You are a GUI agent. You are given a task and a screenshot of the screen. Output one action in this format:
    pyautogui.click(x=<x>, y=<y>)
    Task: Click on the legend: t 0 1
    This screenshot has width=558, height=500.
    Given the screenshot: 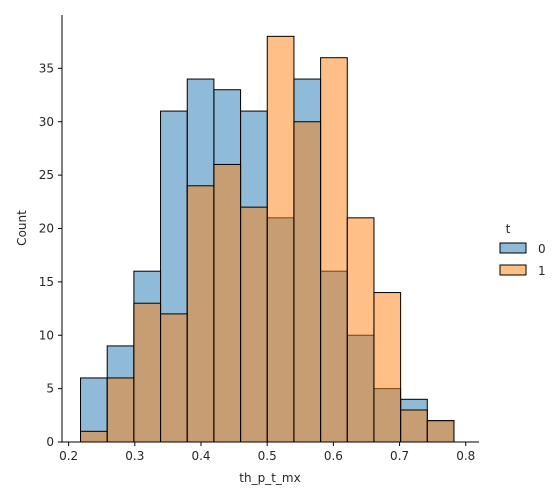 What is the action you would take?
    pyautogui.click(x=522, y=250)
    